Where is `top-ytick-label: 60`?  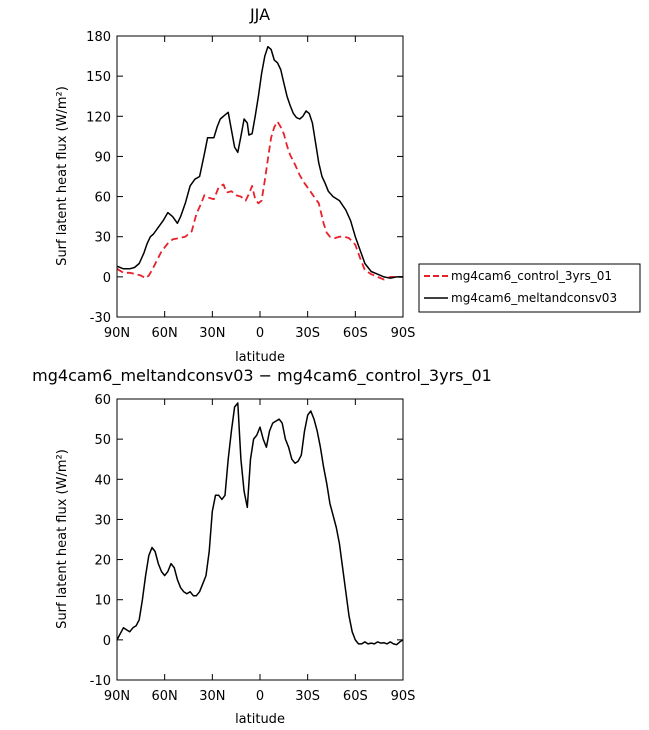
top-ytick-label: 60 is located at coordinates (102, 198).